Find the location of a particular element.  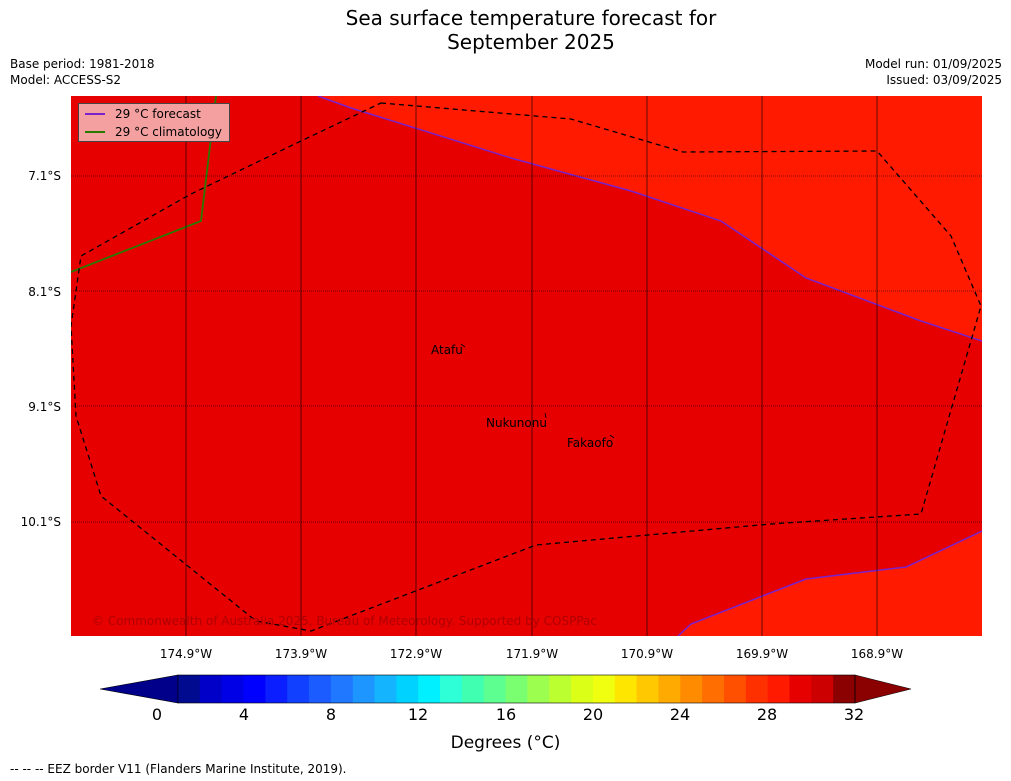

forecast-isotherm-south is located at coordinates (829, 583).